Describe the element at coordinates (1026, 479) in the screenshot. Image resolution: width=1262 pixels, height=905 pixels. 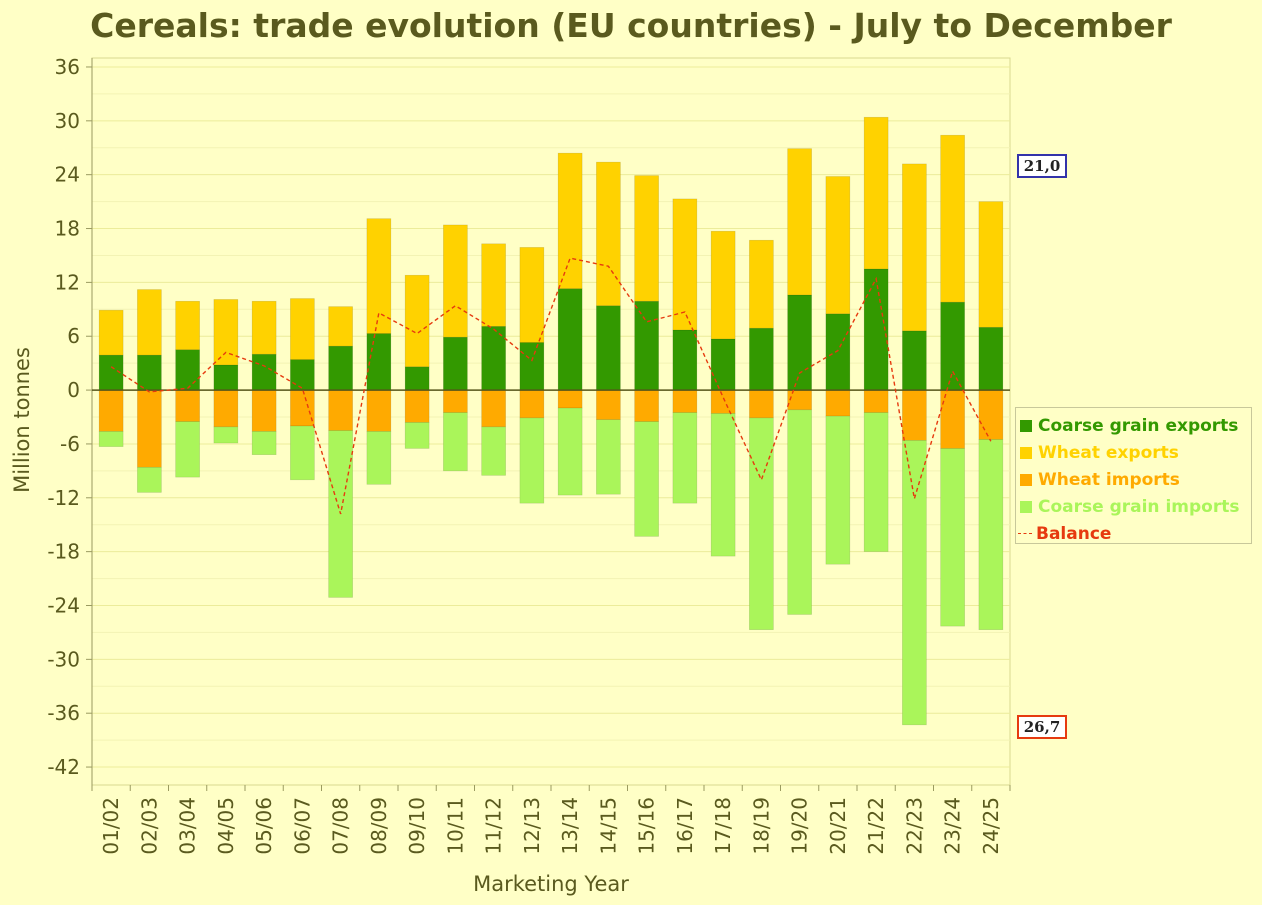
I see `legend-swatch-wheat-imports` at that location.